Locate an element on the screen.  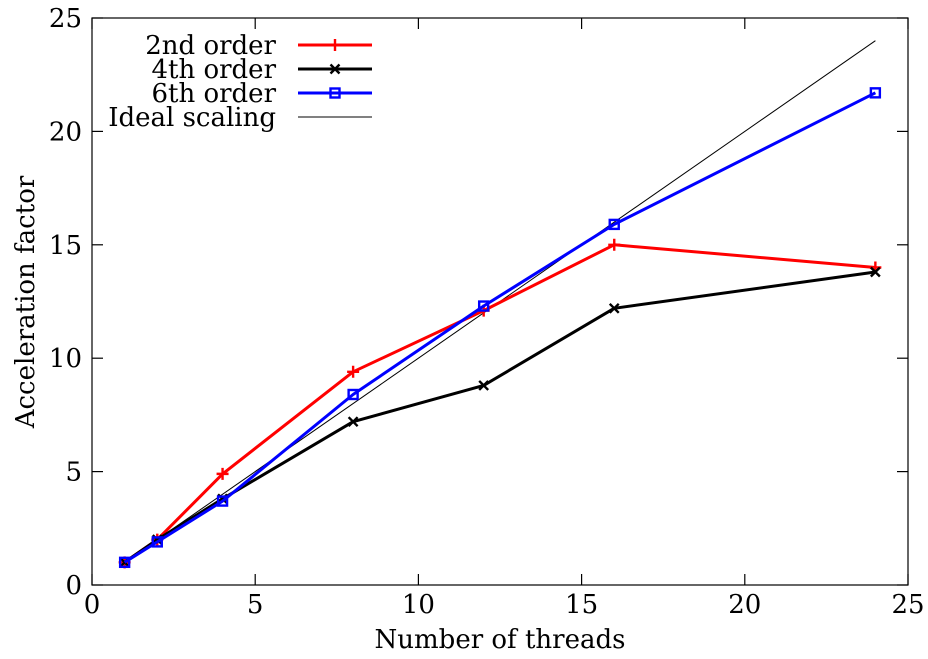
legend-label: 6th order is located at coordinates (213, 94).